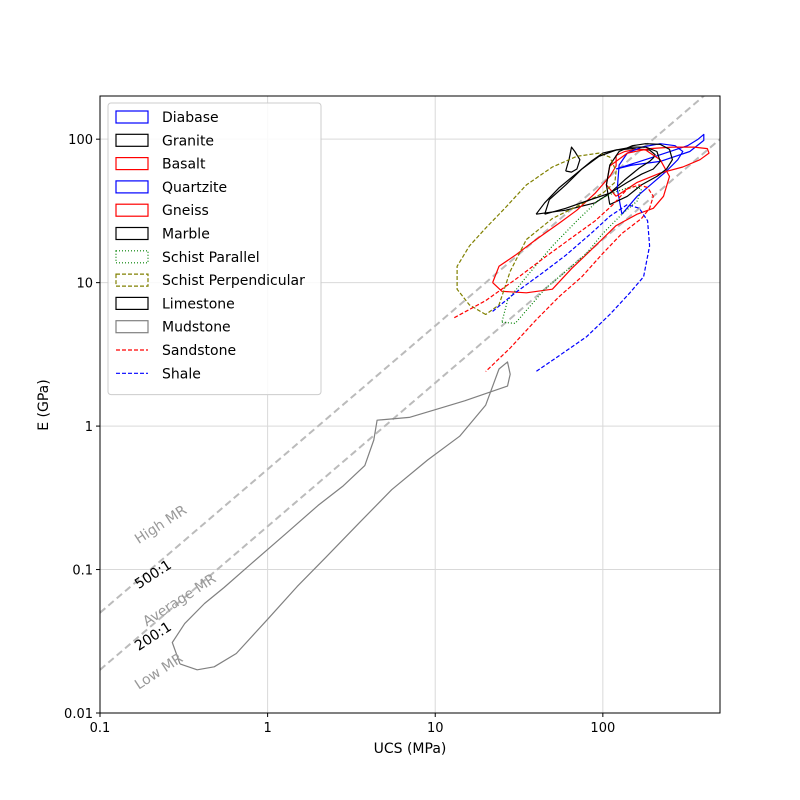 This screenshot has width=800, height=800. I want to click on legend-label: Sandstone, so click(199, 351).